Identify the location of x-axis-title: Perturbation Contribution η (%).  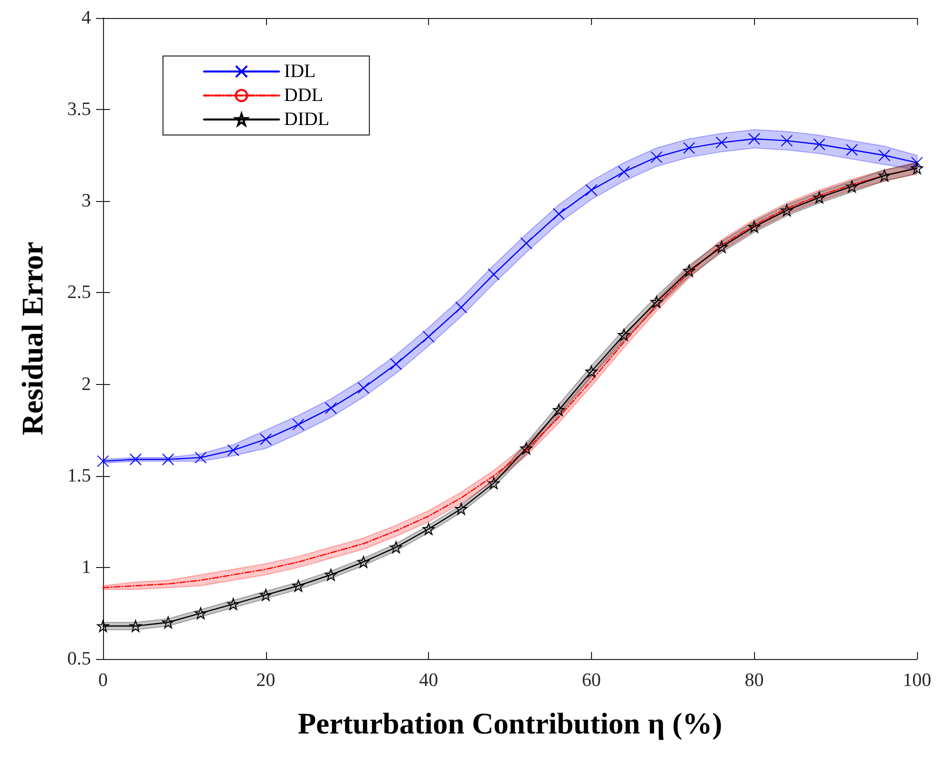
(510, 724).